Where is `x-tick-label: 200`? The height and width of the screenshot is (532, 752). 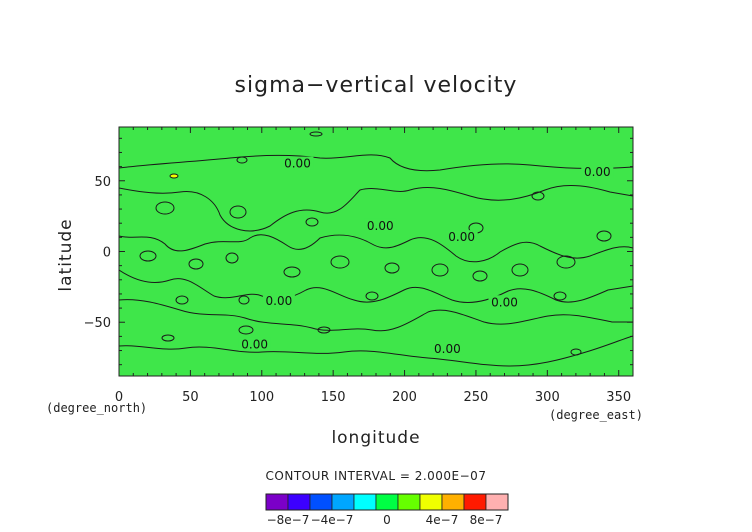
x-tick-label: 200 is located at coordinates (404, 397).